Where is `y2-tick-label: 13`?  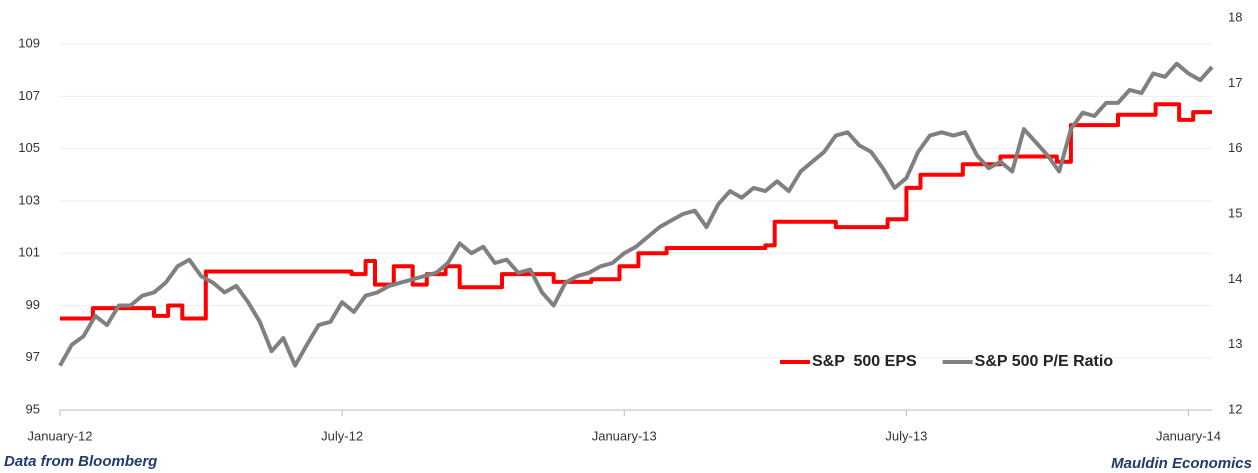
y2-tick-label: 13 is located at coordinates (1235, 343).